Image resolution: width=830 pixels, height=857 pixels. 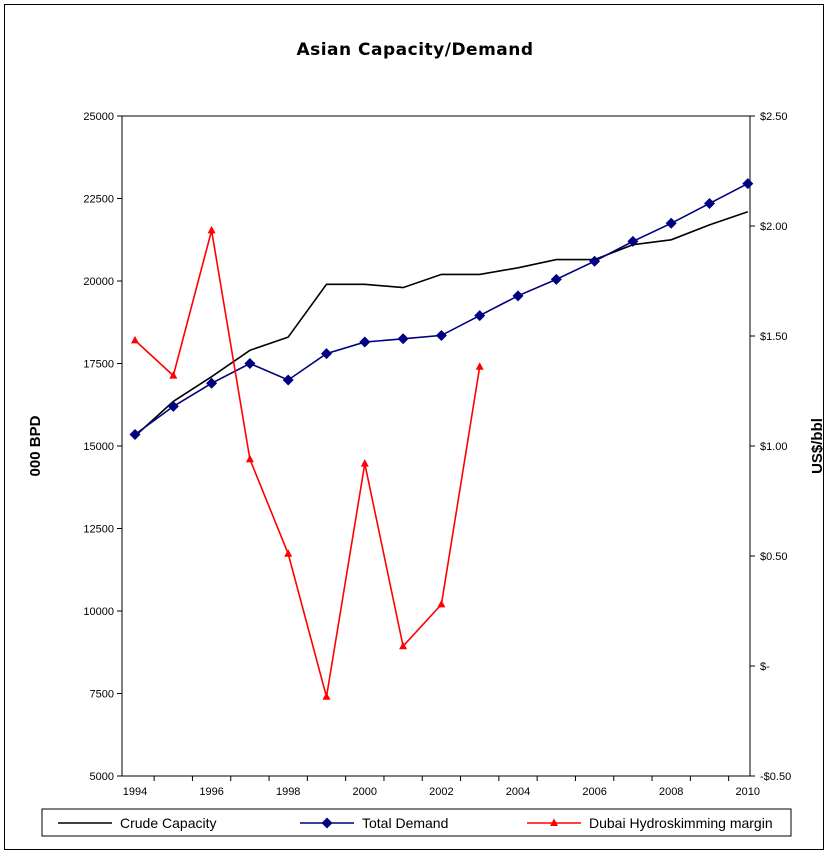 I want to click on y-tick-label: 10000, so click(x=98, y=612).